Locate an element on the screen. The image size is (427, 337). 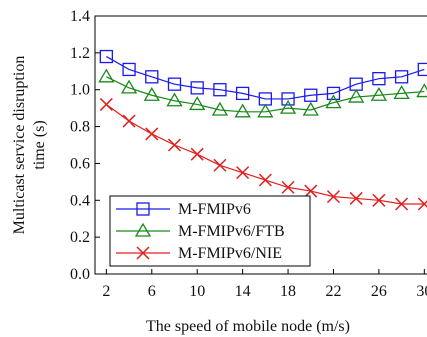
x-tick-label: 22 is located at coordinates (333, 291).